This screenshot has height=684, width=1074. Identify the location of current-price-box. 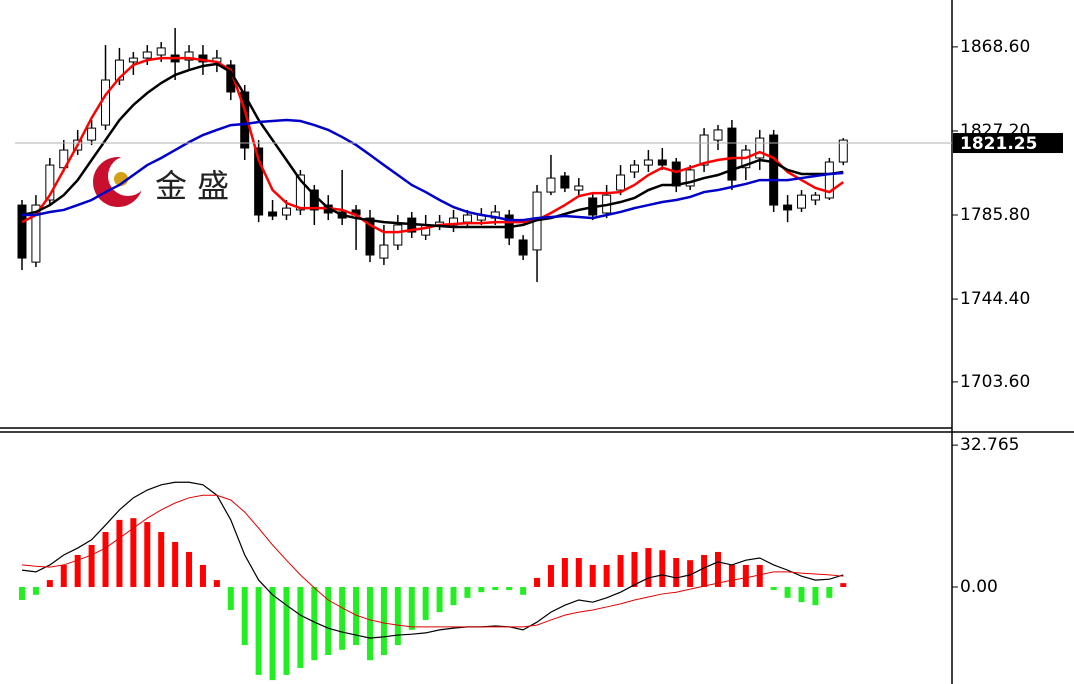
(1008, 143).